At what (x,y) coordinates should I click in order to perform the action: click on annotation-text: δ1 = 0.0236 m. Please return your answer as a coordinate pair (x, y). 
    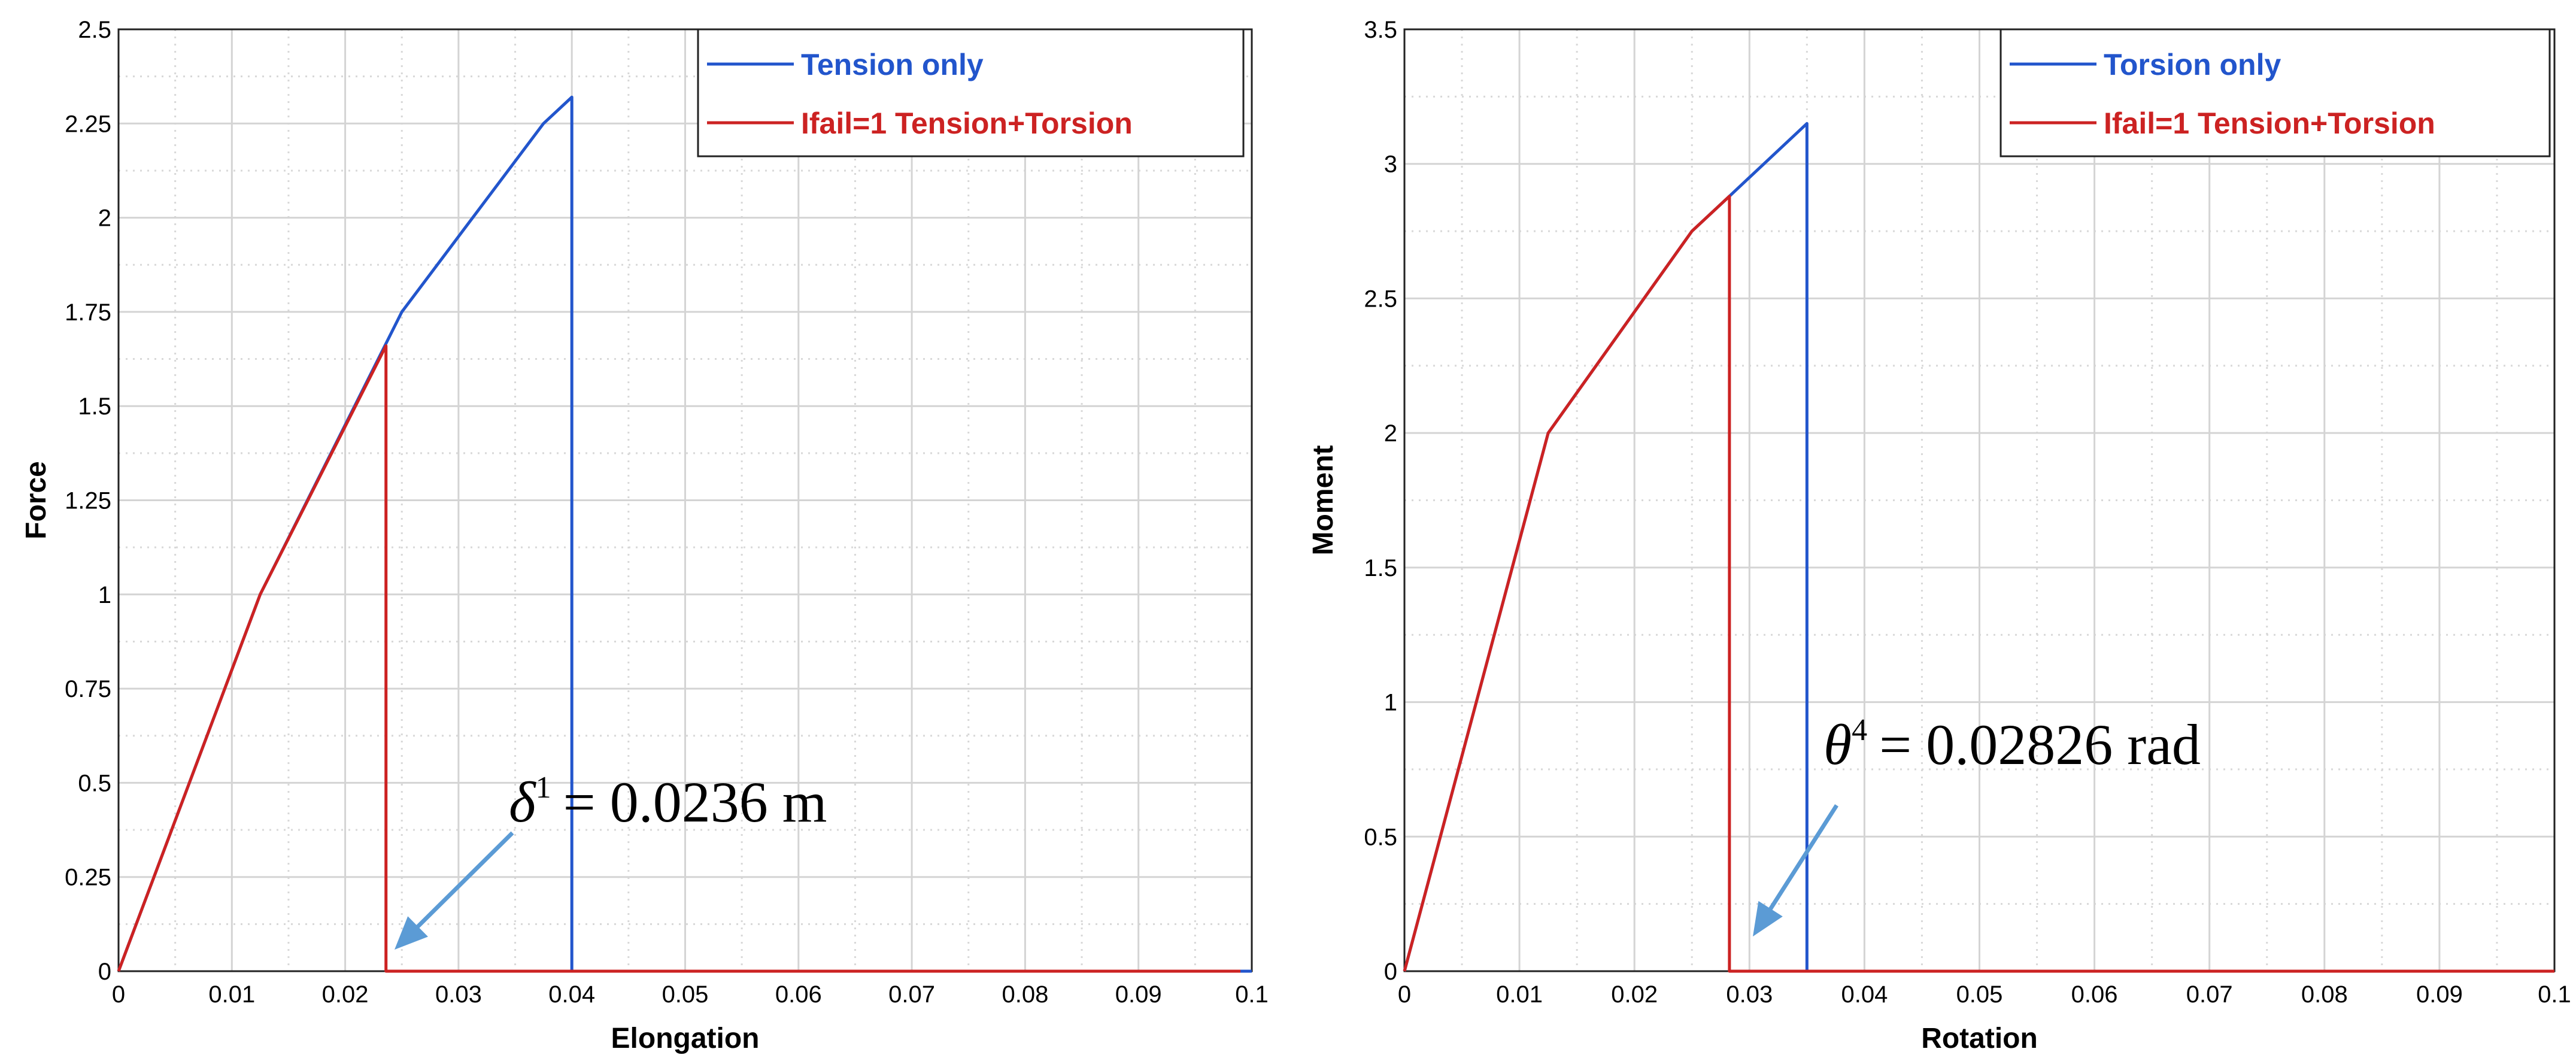
    Looking at the image, I should click on (668, 802).